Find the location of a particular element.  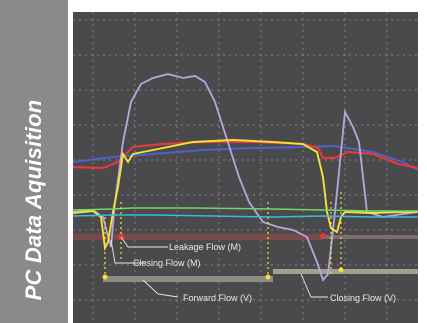

label-closing-flow-v: Closing Flow (V) is located at coordinates (363, 298).